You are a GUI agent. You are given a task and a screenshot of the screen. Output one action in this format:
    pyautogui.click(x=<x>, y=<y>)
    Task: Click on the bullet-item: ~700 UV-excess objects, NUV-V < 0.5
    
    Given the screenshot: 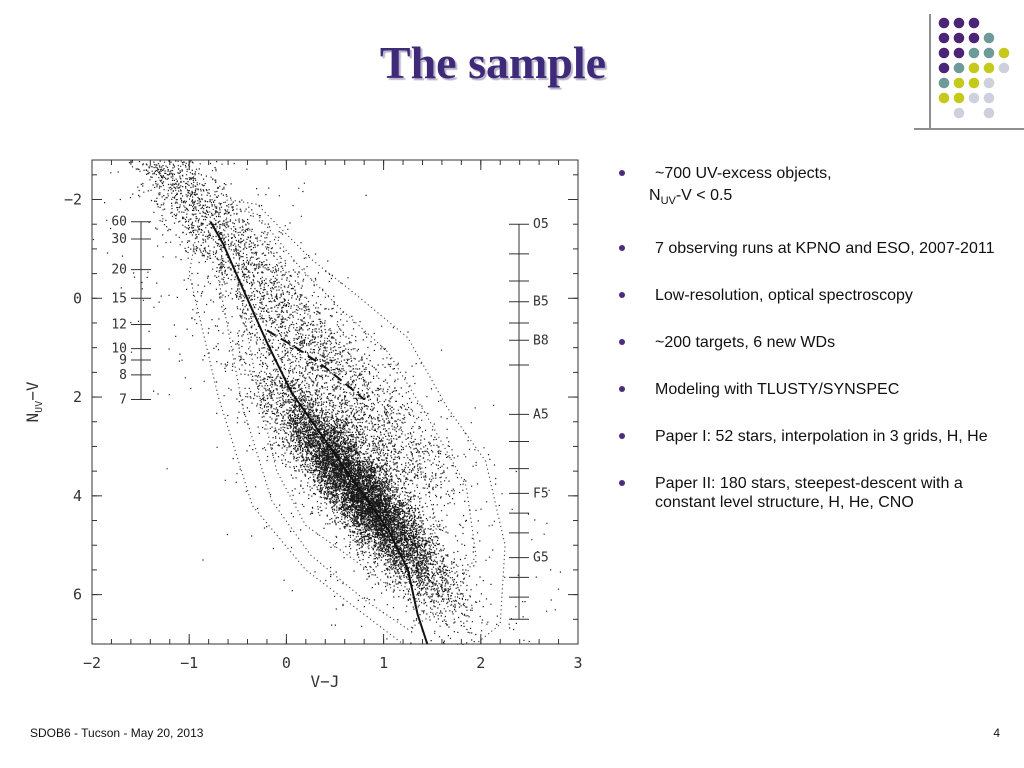 What is the action you would take?
    pyautogui.click(x=813, y=187)
    